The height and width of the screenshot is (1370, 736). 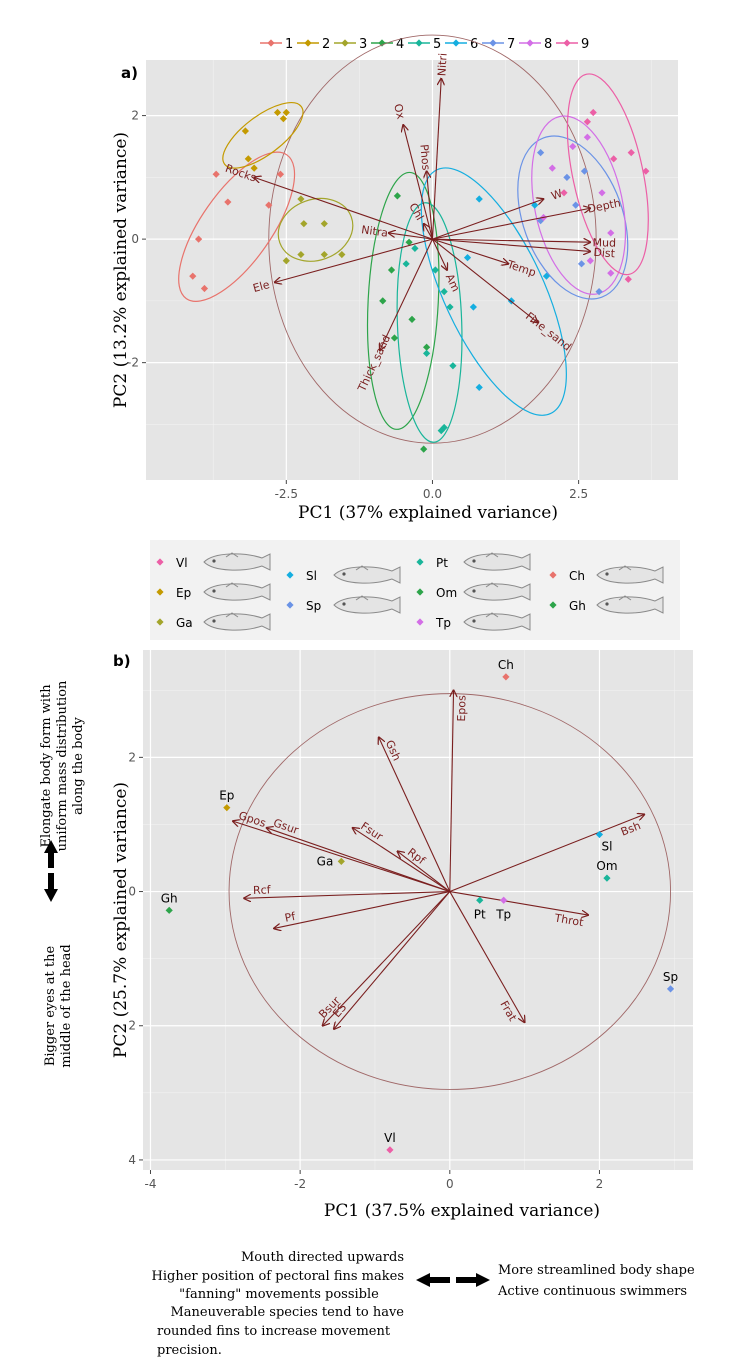 I want to click on species-code-Sl: Sl, so click(x=311, y=576).